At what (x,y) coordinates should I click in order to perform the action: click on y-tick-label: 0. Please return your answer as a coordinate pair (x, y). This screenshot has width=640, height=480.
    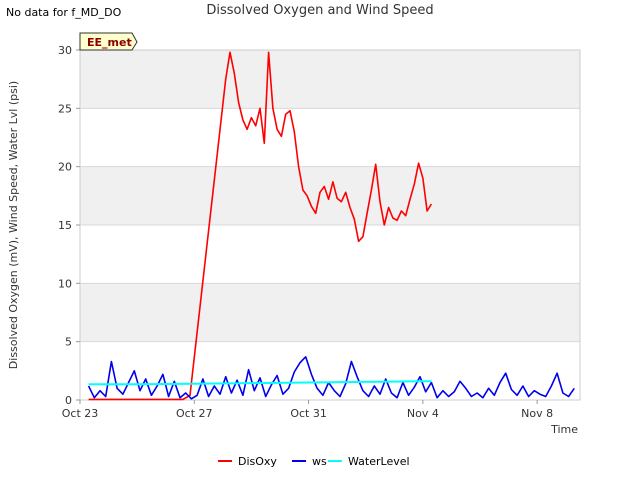
    Looking at the image, I should click on (68, 400).